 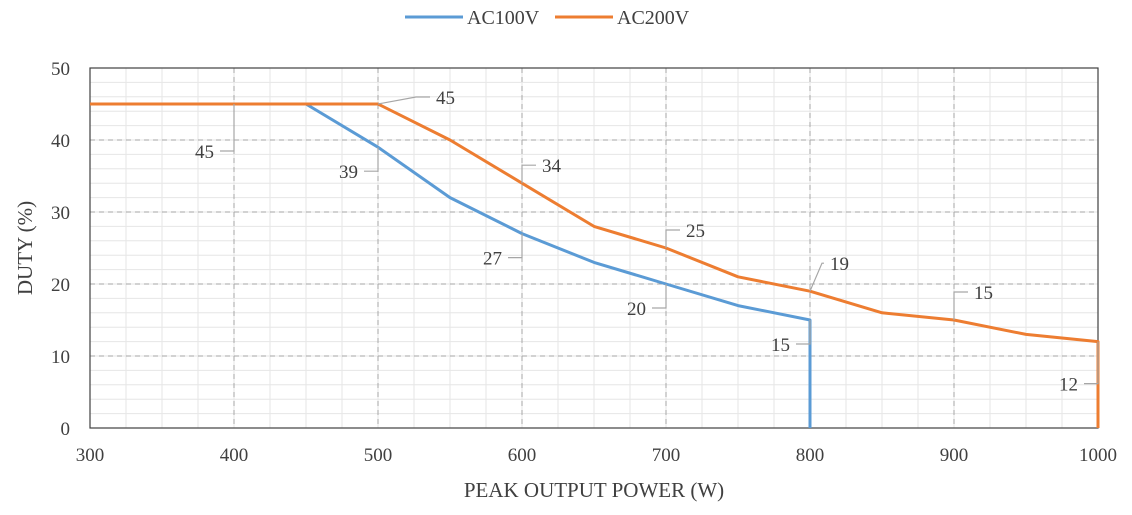 I want to click on x-tick-label: 700, so click(x=666, y=455).